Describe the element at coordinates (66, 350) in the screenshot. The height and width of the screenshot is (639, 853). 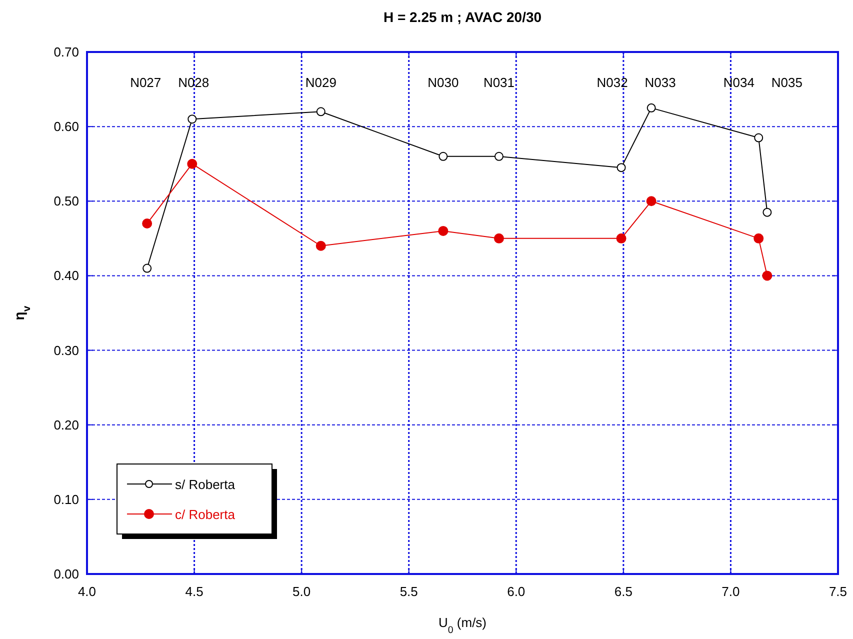
I see `y-tick-label: 0.30` at that location.